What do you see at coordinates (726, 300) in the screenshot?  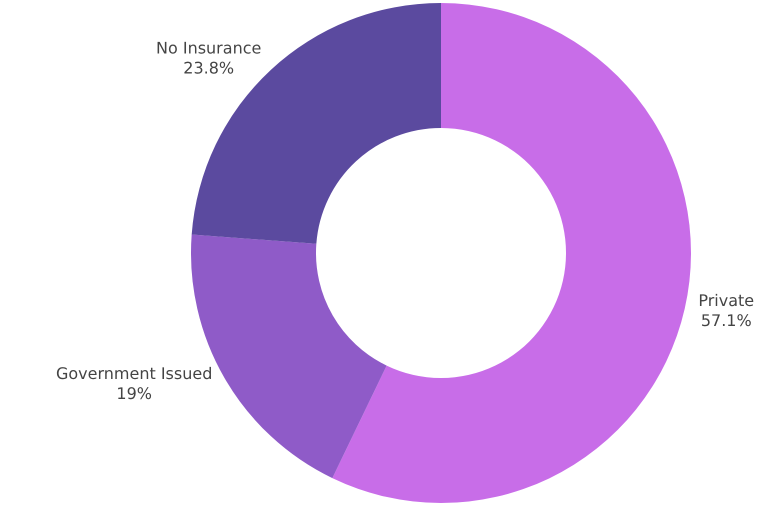 I see `slice-label: Private` at bounding box center [726, 300].